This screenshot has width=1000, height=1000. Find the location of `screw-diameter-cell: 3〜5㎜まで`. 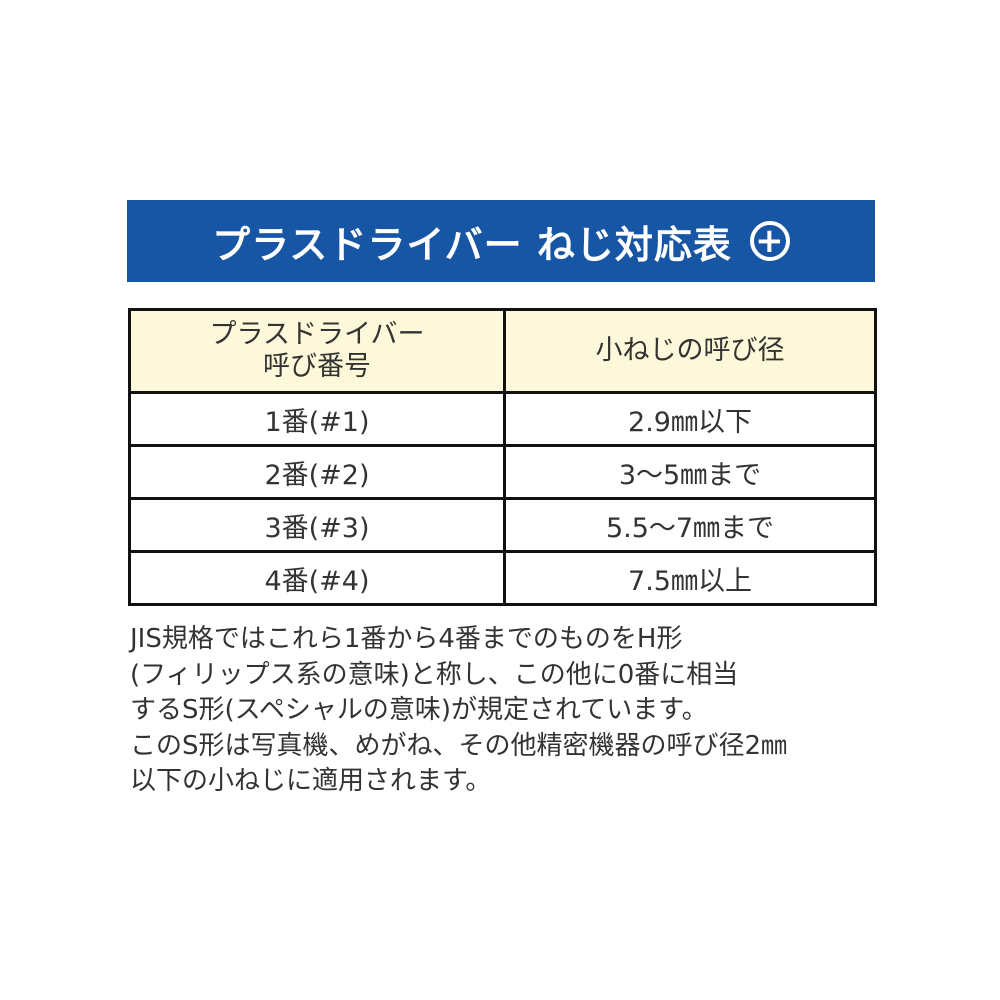

screw-diameter-cell: 3〜5㎜まで is located at coordinates (690, 472).